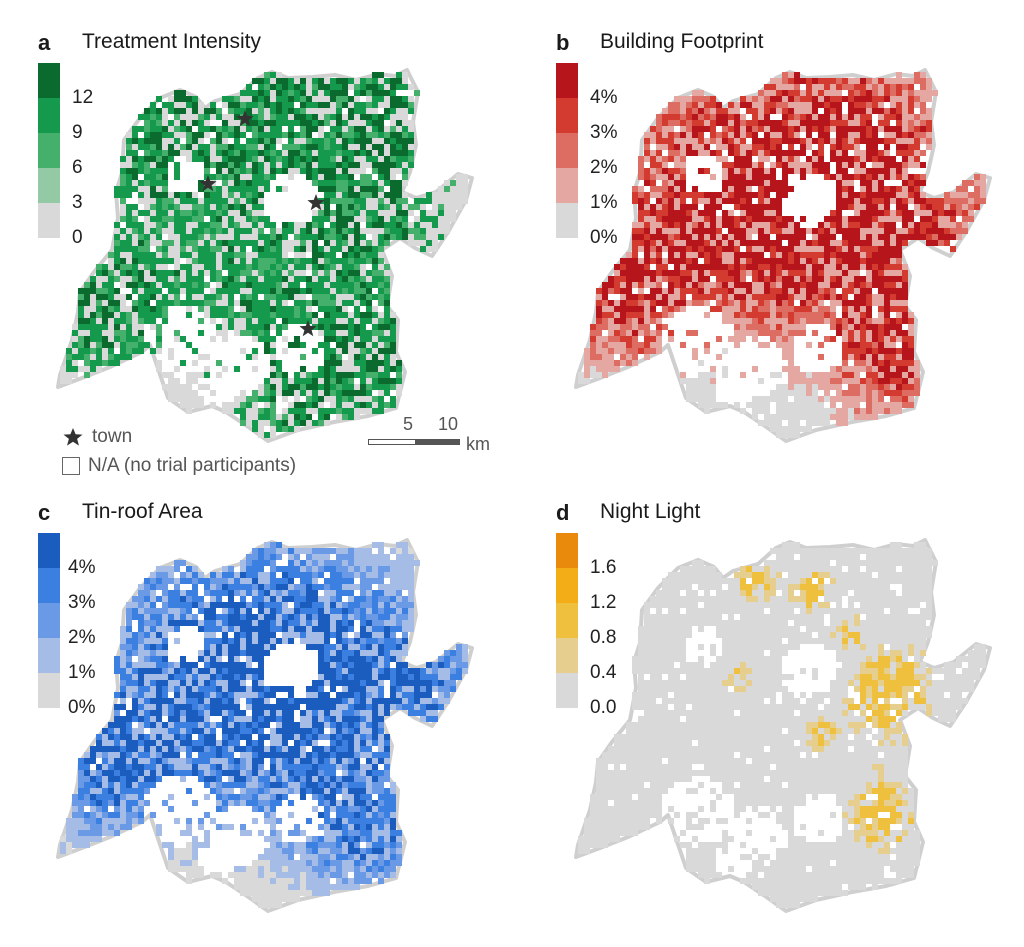 This screenshot has width=1024, height=947. I want to click on scale-bar, so click(414, 442).